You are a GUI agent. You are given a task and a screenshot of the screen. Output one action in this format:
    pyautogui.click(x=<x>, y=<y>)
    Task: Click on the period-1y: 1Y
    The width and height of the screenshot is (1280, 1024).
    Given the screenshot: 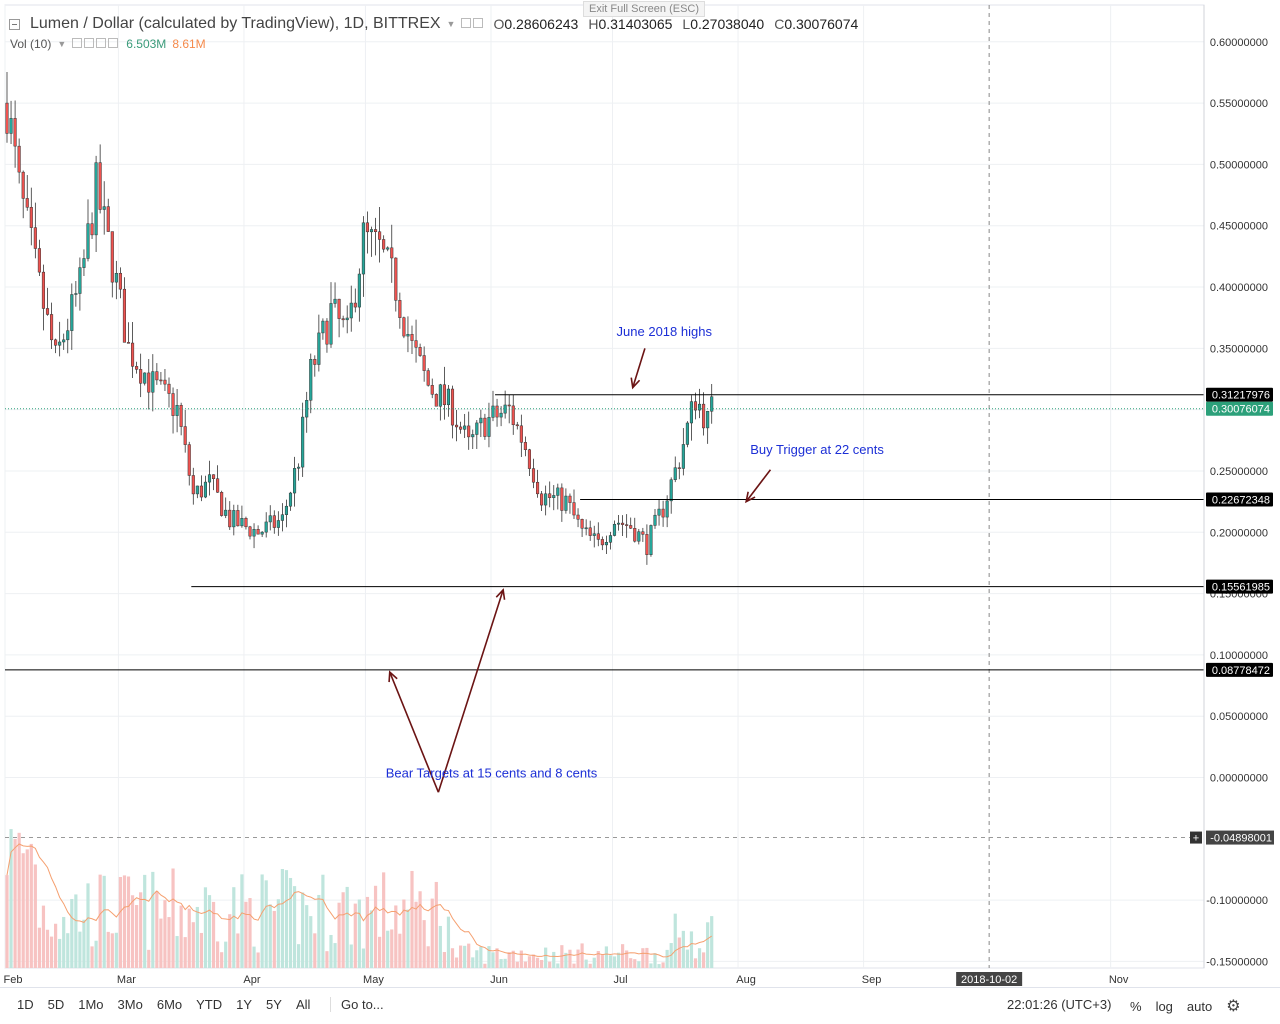 What is the action you would take?
    pyautogui.click(x=244, y=1004)
    